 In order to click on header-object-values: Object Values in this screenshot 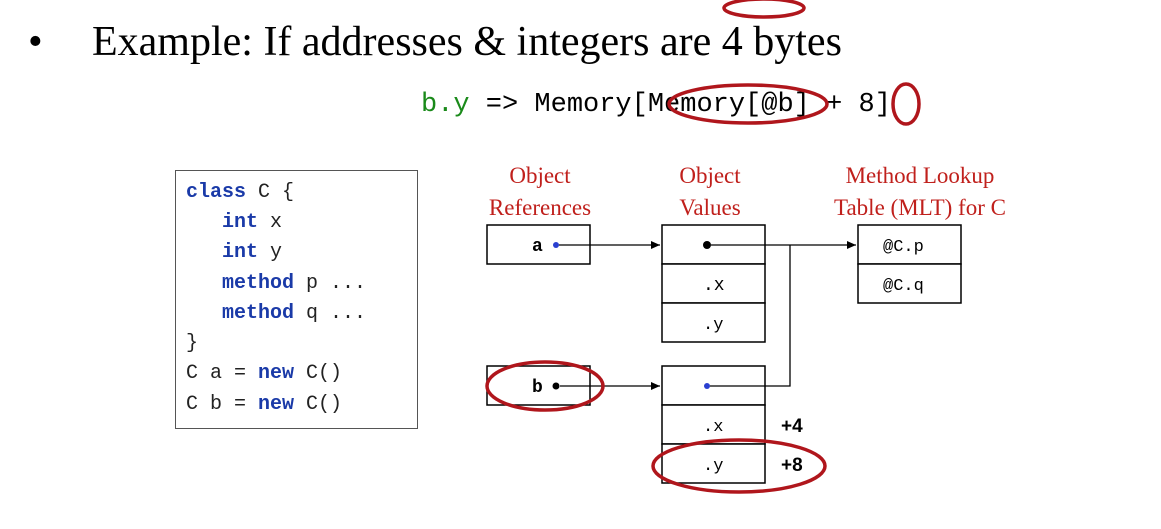, I will do `click(710, 192)`.